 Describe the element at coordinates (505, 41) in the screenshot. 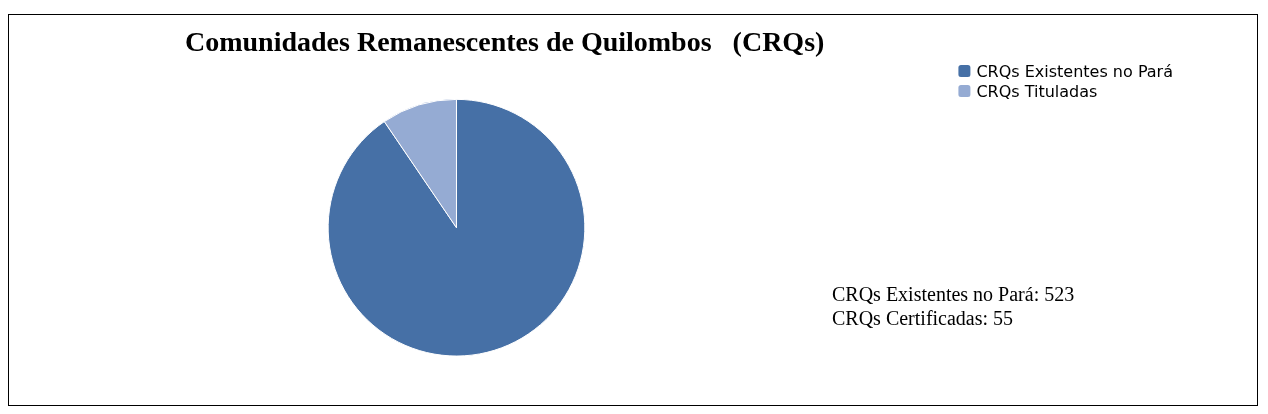

I see `chart-title: Comunidades Remanescentes de Quilombos (CRQs)` at that location.